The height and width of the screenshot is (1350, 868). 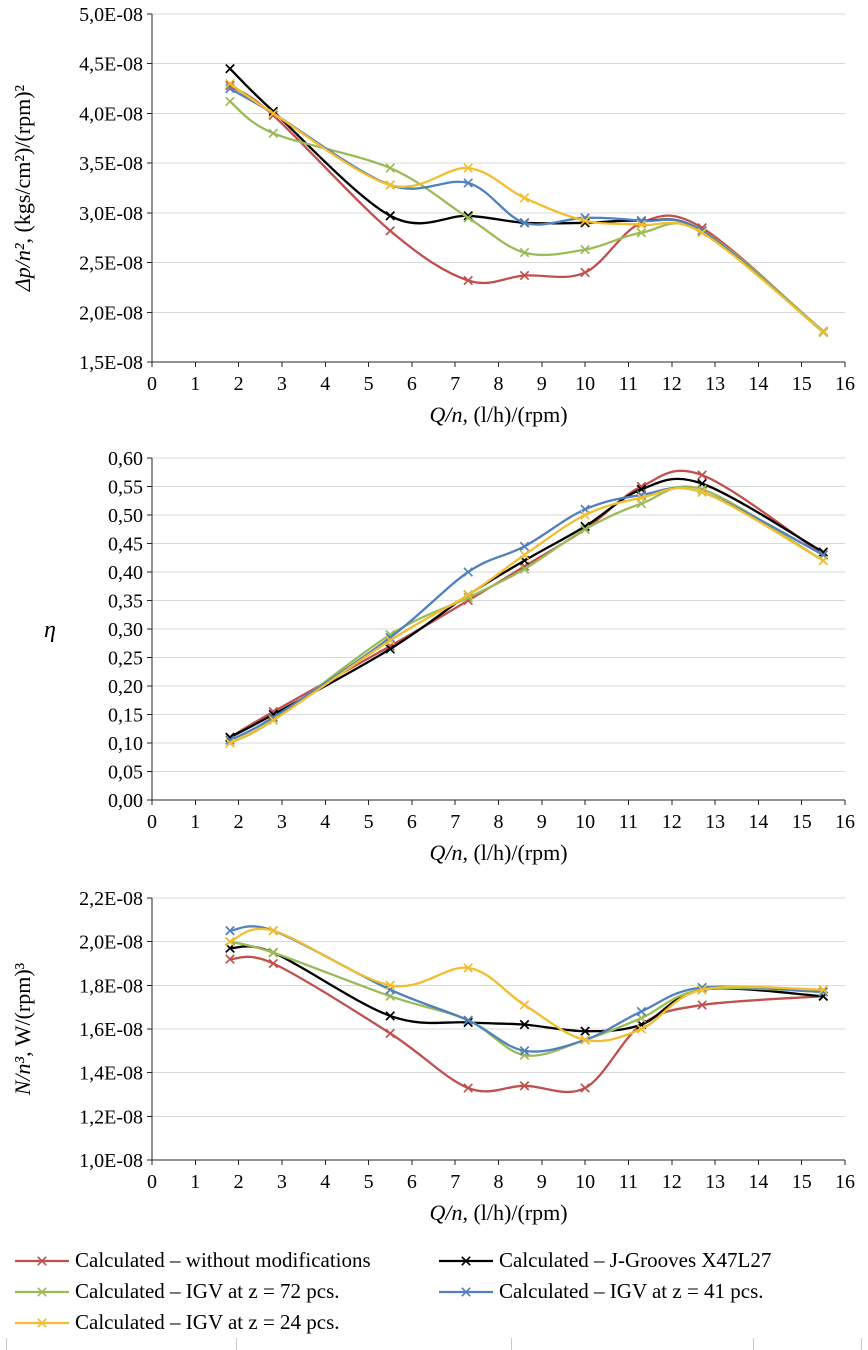 What do you see at coordinates (125, 573) in the screenshot?
I see `svg-text: 0,40` at bounding box center [125, 573].